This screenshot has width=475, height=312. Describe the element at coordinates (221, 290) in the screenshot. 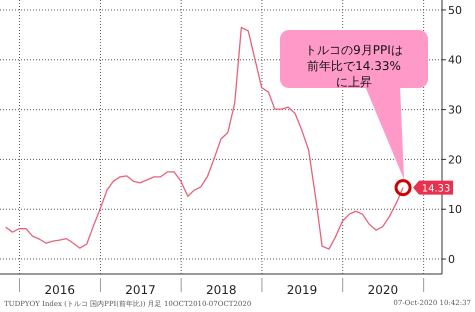

I see `x-tick-label: 2018` at that location.